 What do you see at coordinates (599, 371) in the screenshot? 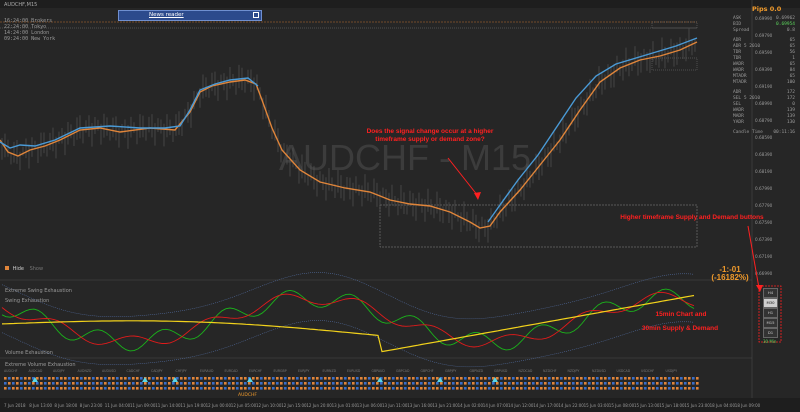
I see `symbol-strip-item: NZDUSD` at bounding box center [599, 371].